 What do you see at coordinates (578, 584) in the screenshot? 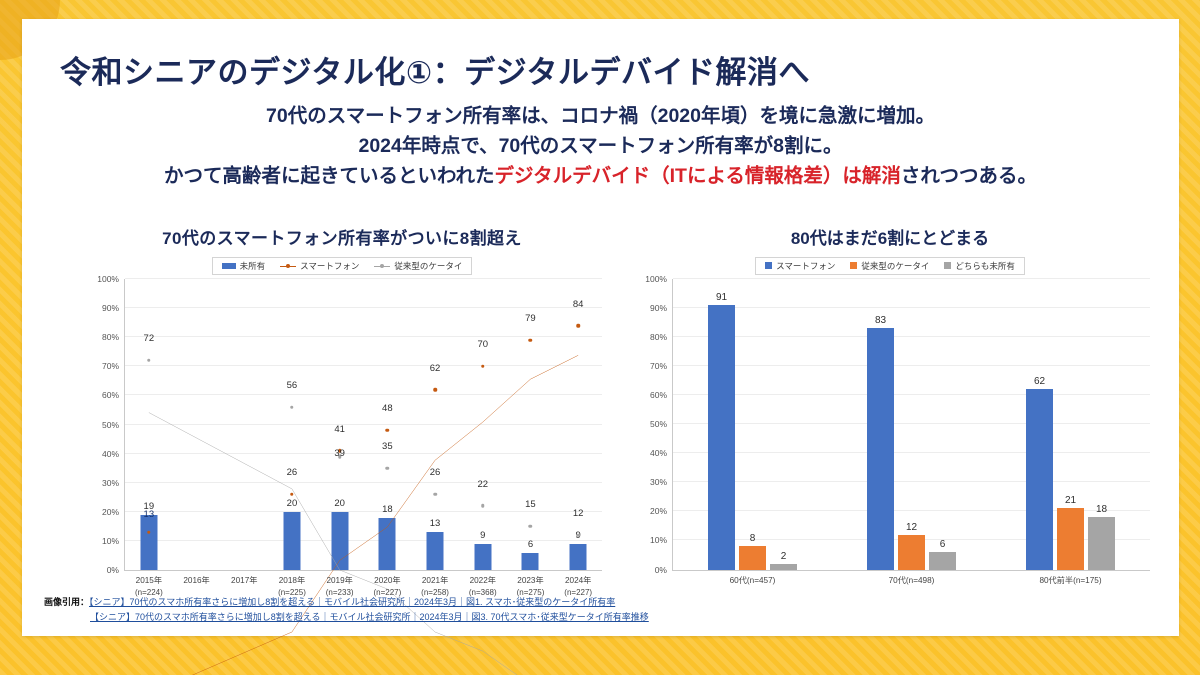
I see `x-axis-tick-label: 2024年 (n=227)` at bounding box center [578, 584].